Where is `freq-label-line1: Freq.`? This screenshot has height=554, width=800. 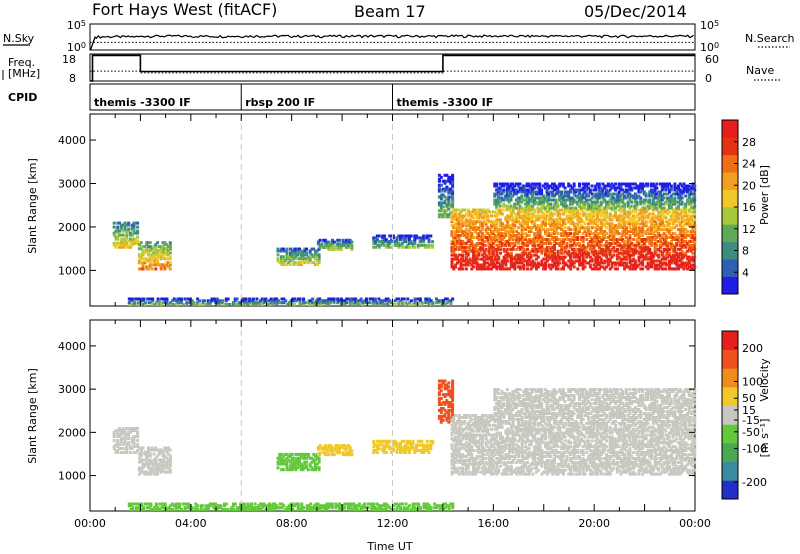
freq-label-line1: Freq. is located at coordinates (21, 62).